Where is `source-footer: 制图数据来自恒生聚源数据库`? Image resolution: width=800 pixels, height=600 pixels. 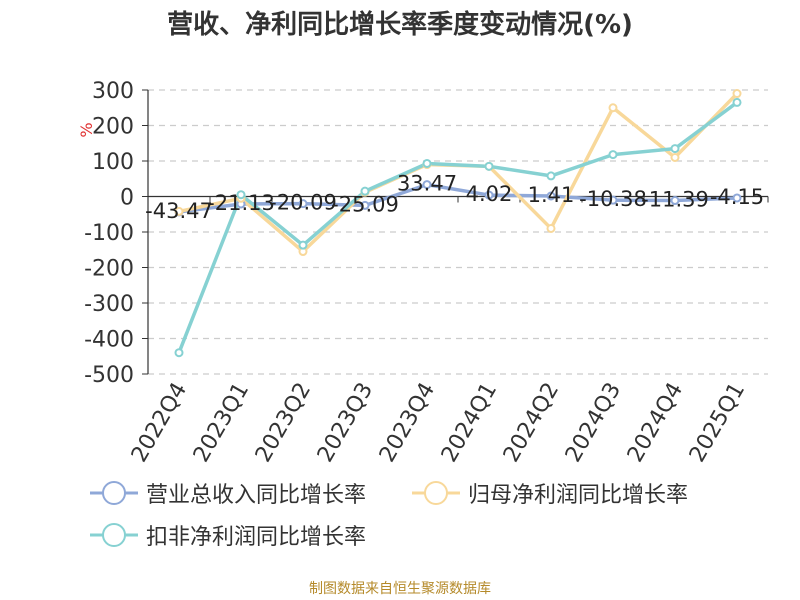
source-footer: 制图数据来自恒生聚源数据库 is located at coordinates (400, 589).